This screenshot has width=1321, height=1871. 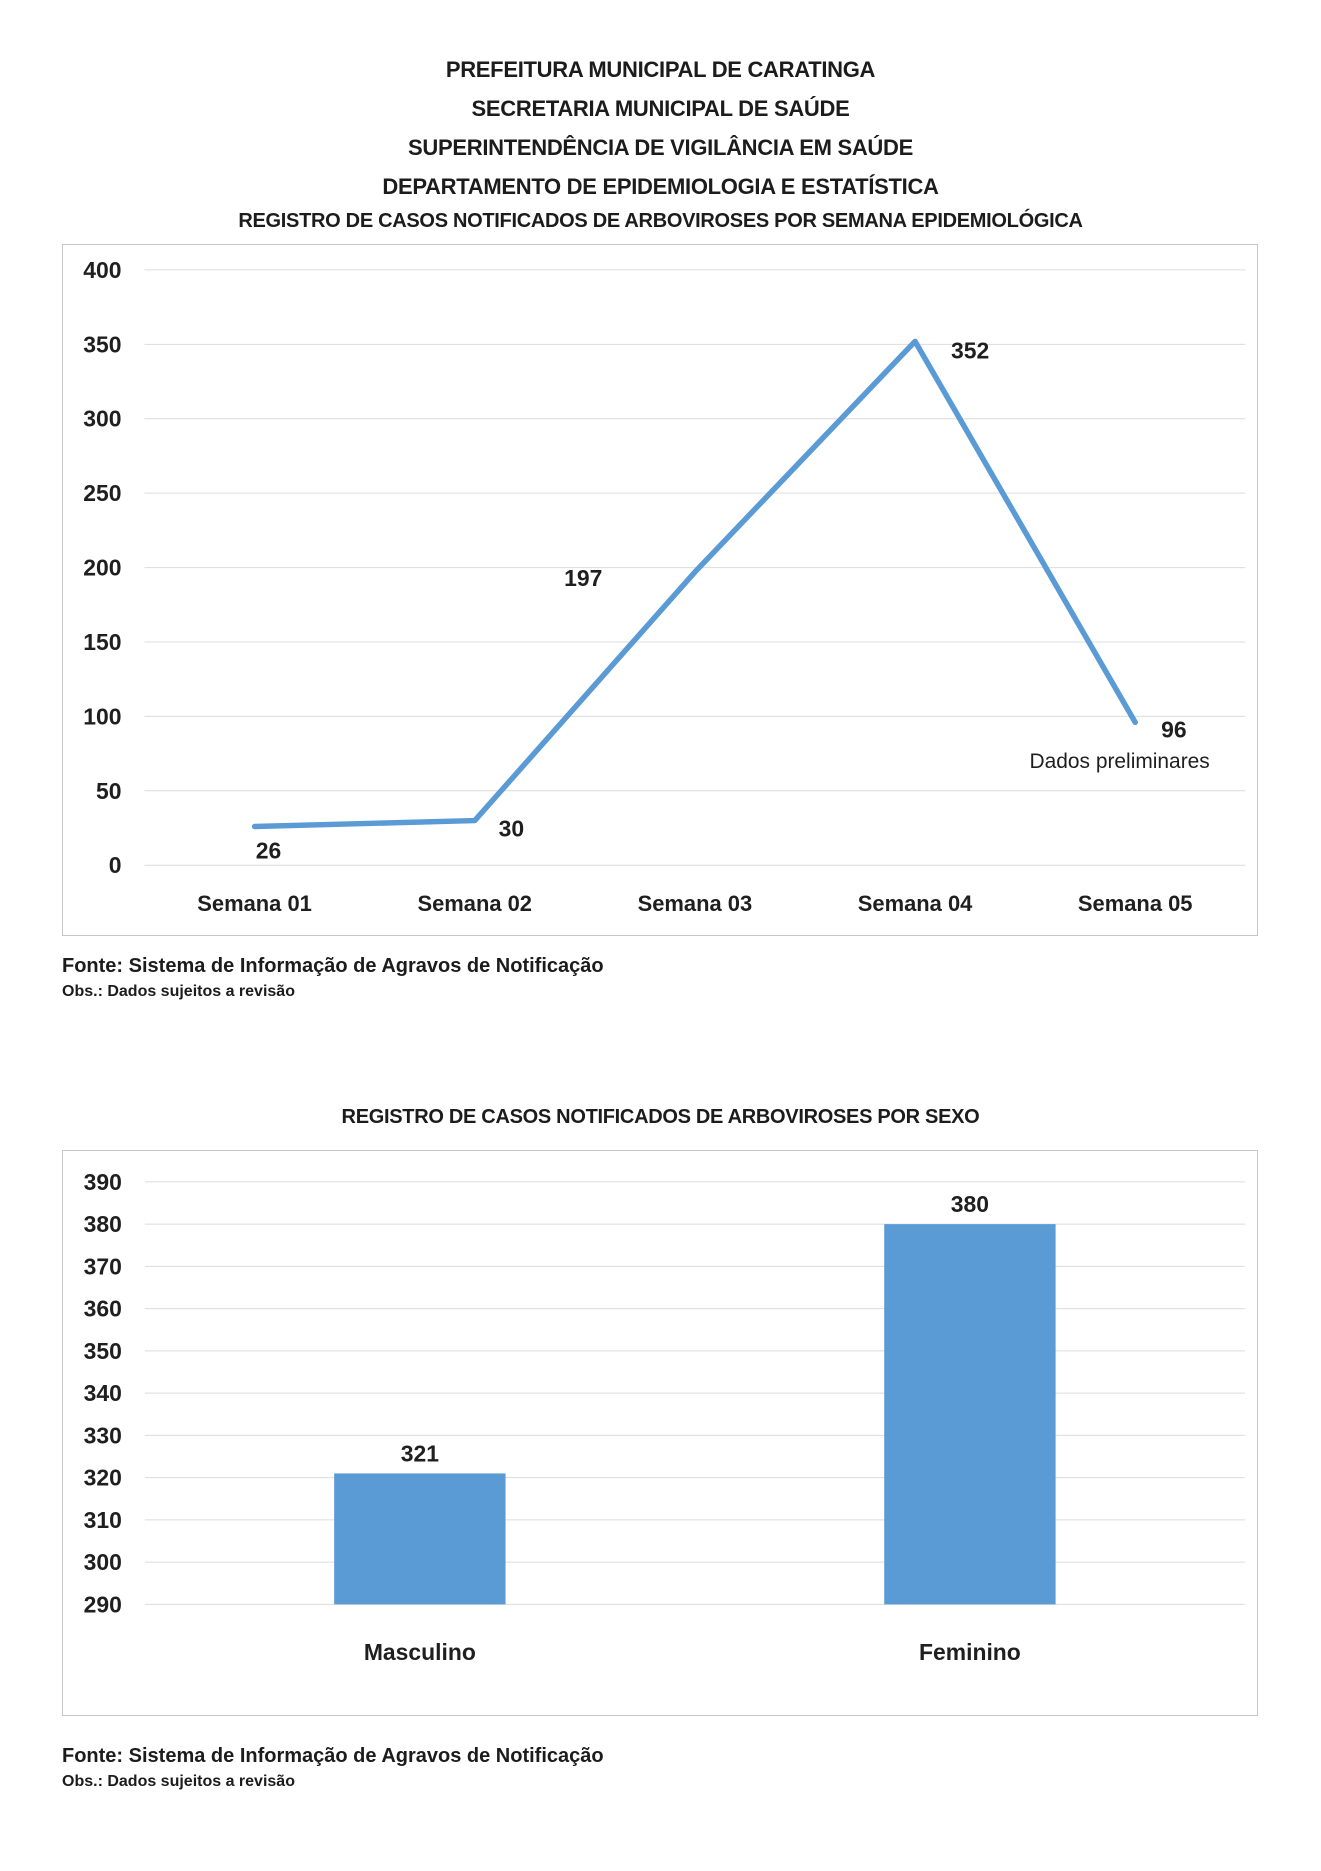 What do you see at coordinates (103, 1435) in the screenshot?
I see `svg-text: 330` at bounding box center [103, 1435].